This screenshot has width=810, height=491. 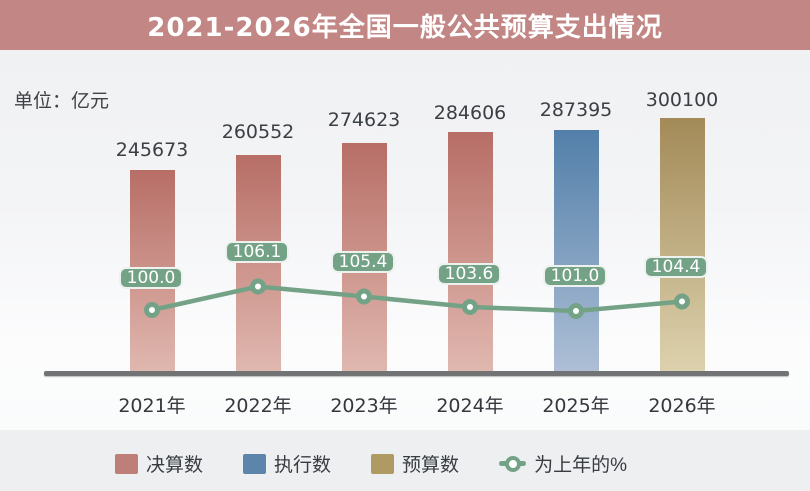 What do you see at coordinates (676, 267) in the screenshot?
I see `percent-badge: 104.4` at bounding box center [676, 267].